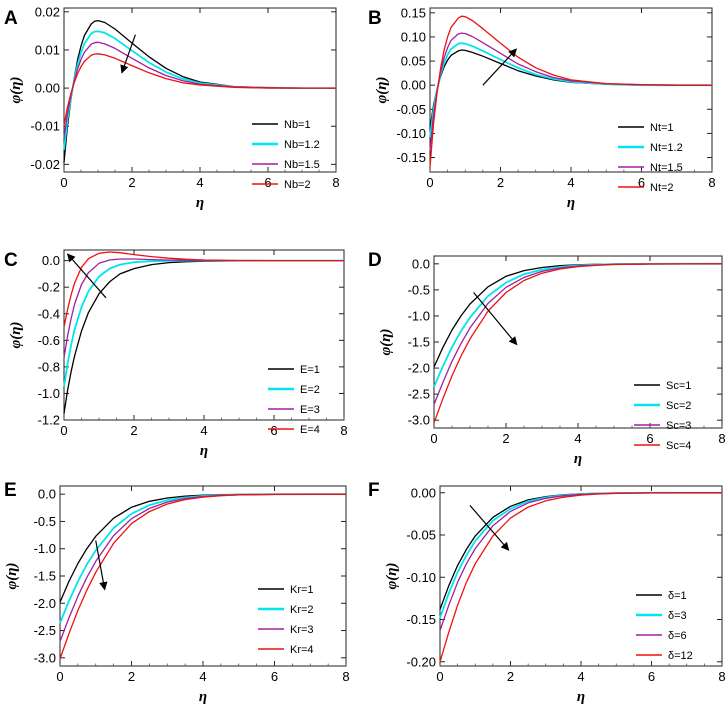 The image size is (726, 715). Describe the element at coordinates (11, 260) in the screenshot. I see `panel-letter: C` at that location.